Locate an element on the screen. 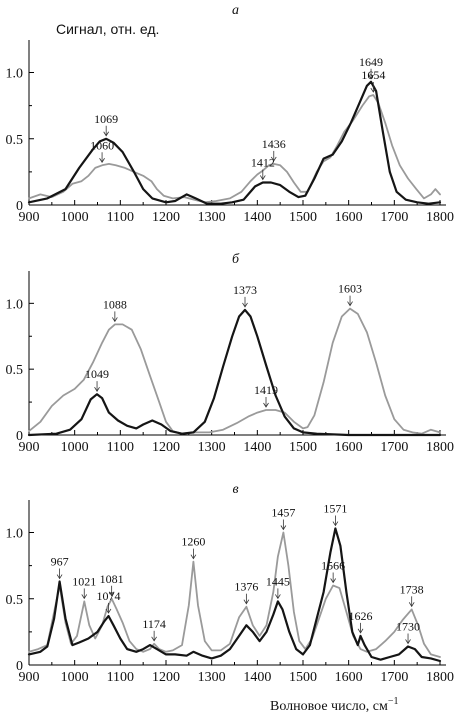 This screenshot has height=715, width=471. x-axis-label-unit-exponent: −1 is located at coordinates (393, 701).